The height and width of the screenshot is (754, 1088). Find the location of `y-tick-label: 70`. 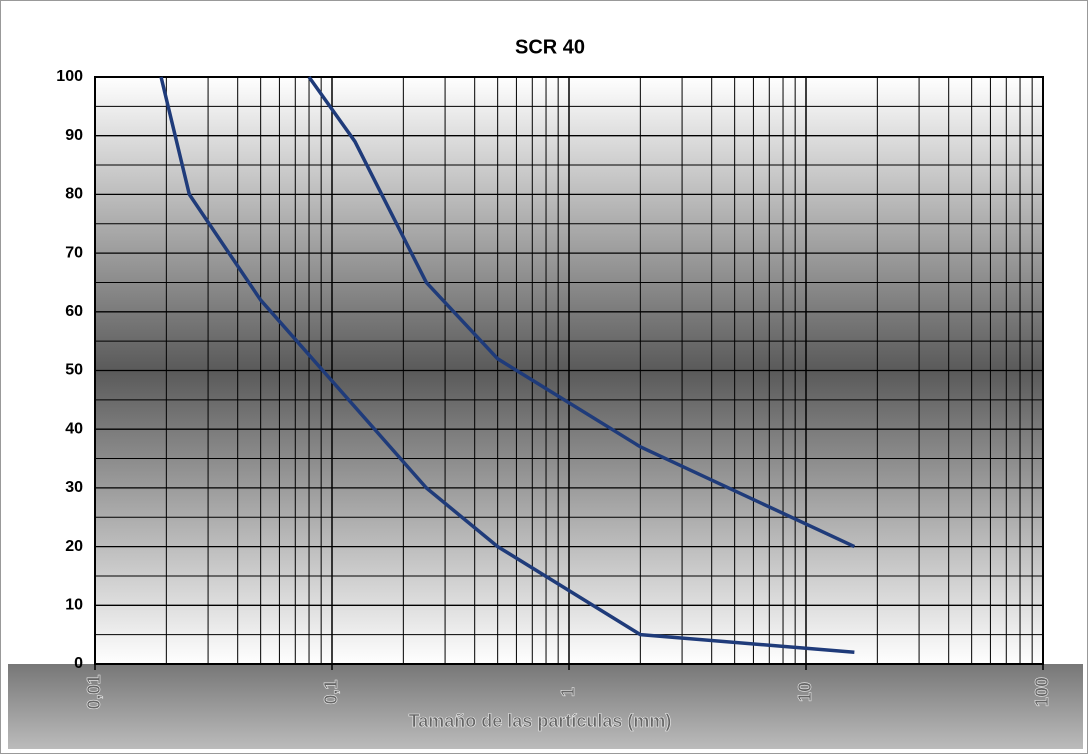

y-tick-label: 70 is located at coordinates (74, 252).